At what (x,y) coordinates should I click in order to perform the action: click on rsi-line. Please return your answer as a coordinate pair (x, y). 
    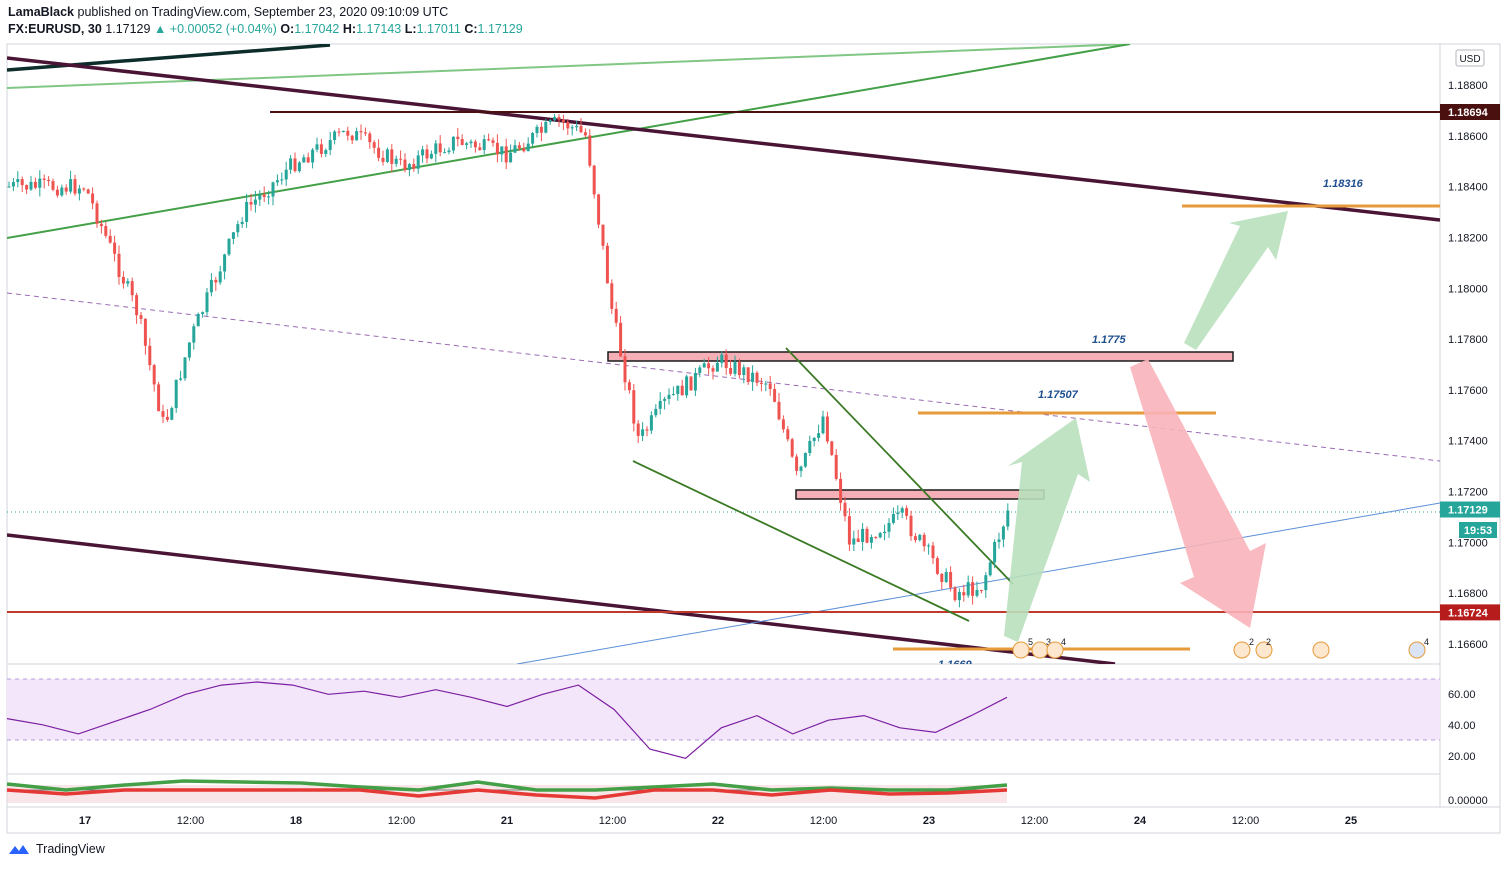
    Looking at the image, I should click on (507, 720).